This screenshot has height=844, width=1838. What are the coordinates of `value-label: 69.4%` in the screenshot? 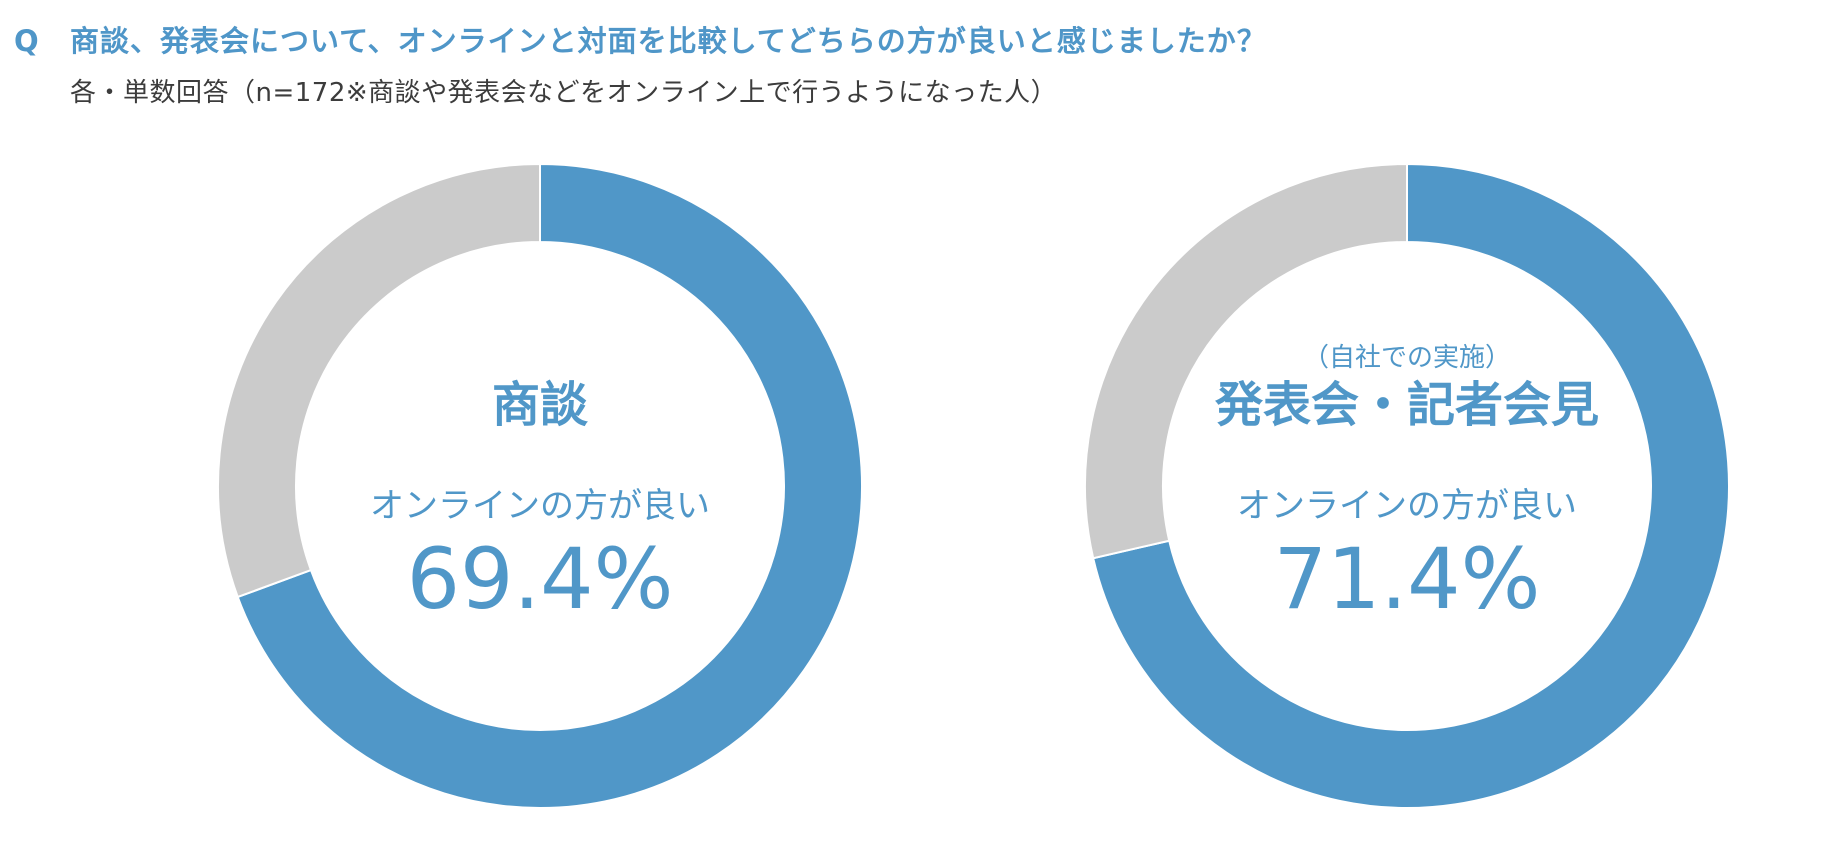 It's located at (540, 579).